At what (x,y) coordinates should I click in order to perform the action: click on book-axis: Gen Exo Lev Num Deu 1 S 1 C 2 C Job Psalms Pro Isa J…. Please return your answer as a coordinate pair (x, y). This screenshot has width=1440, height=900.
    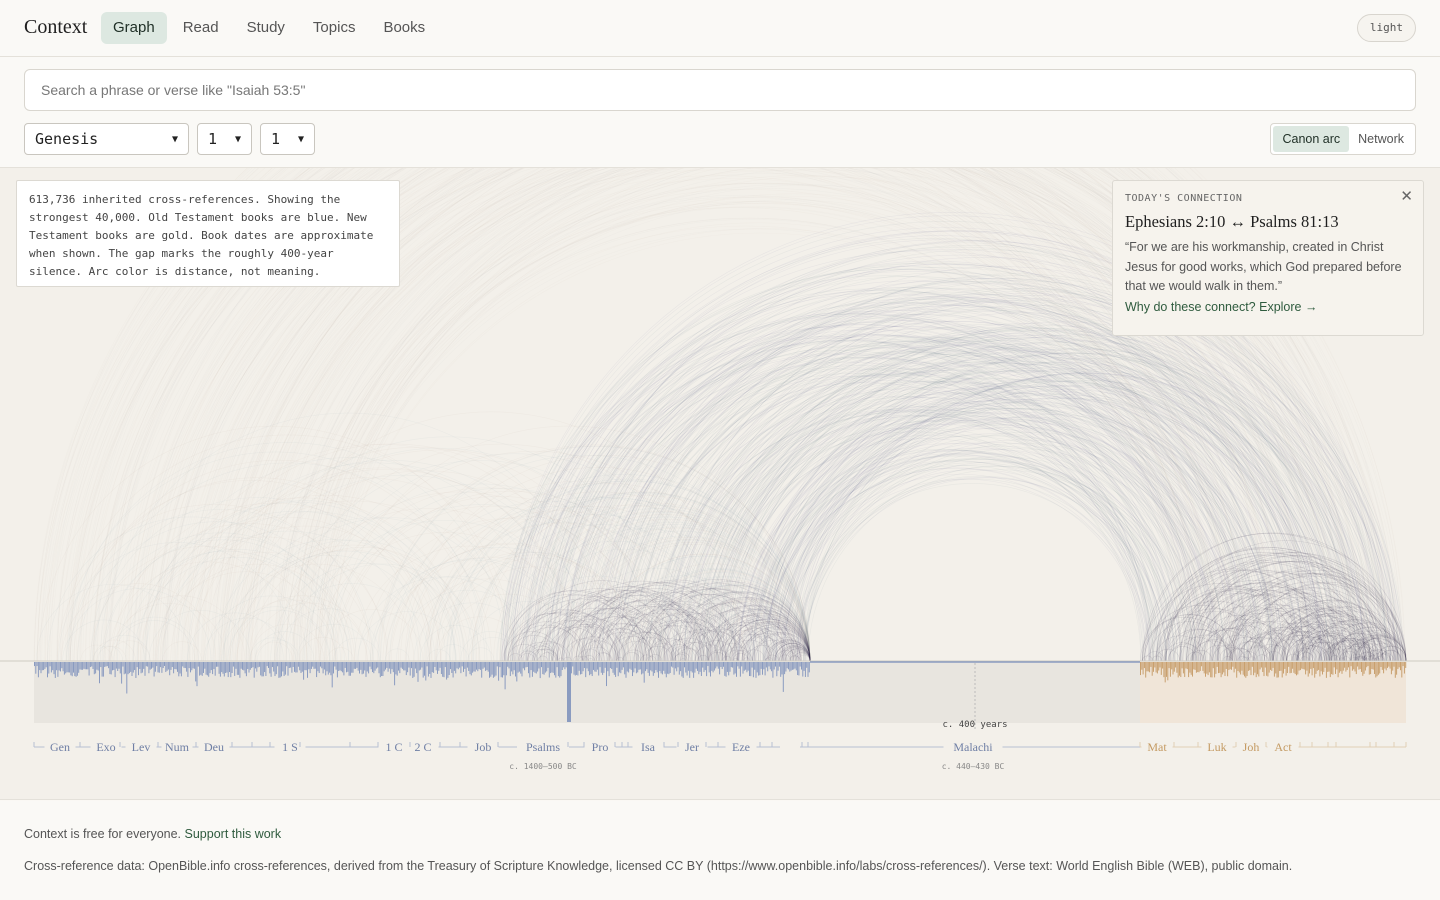
    Looking at the image, I should click on (720, 755).